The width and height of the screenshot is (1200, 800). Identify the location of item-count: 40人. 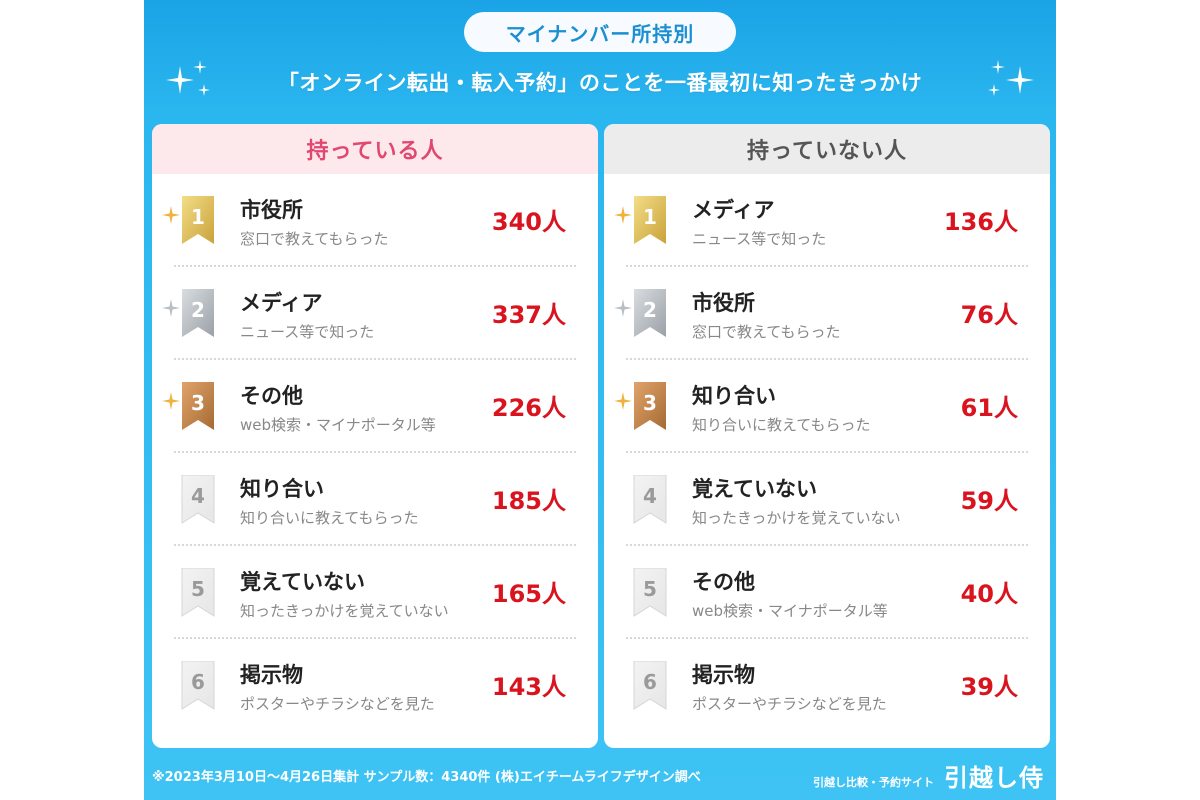
(989, 594).